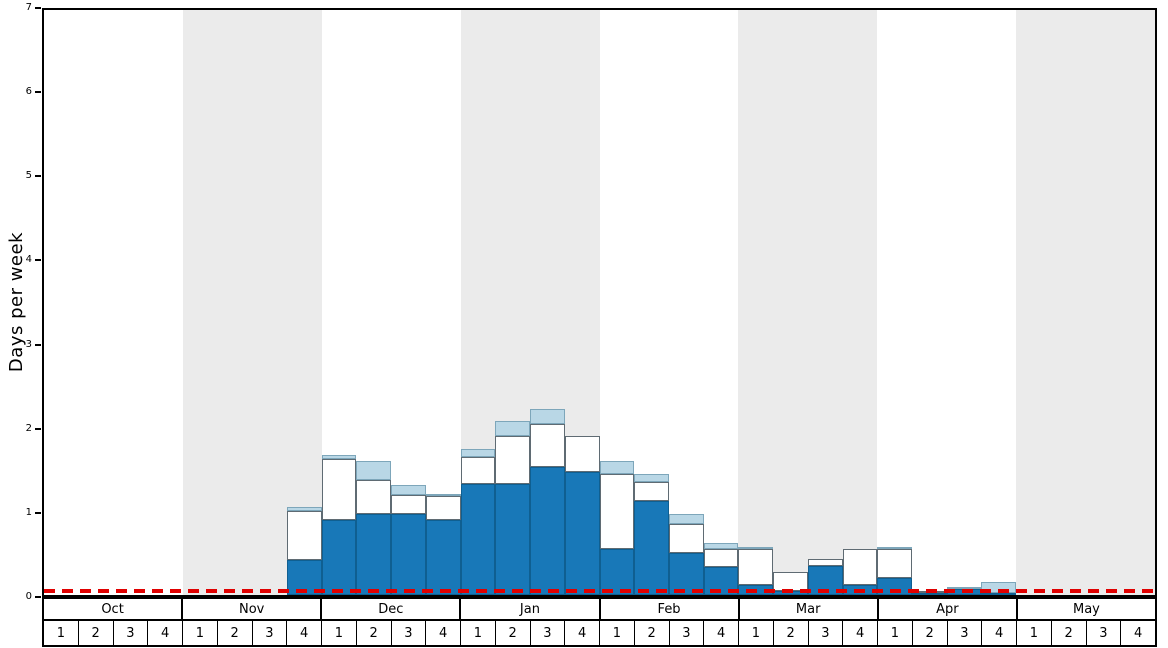 This screenshot has width=1168, height=648. Describe the element at coordinates (28, 596) in the screenshot. I see `y-tick-label: 0` at that location.